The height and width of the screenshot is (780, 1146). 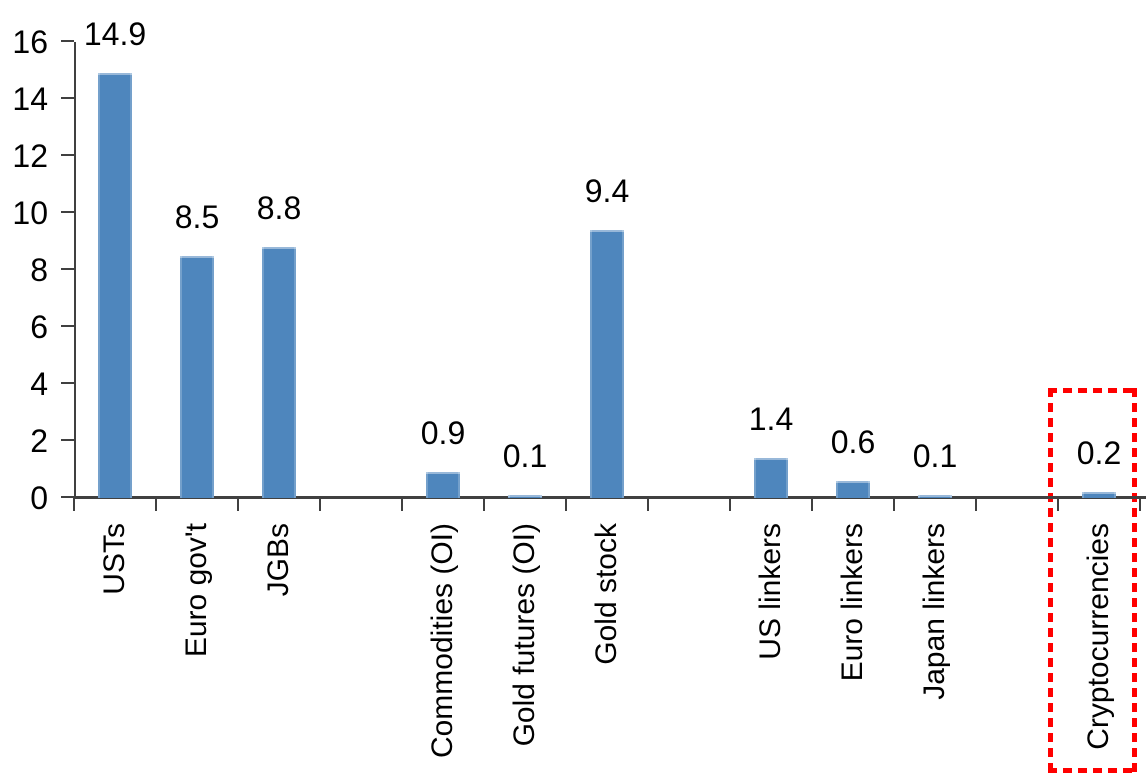 What do you see at coordinates (606, 594) in the screenshot?
I see `category-label-gold-stock: Gold stock` at bounding box center [606, 594].